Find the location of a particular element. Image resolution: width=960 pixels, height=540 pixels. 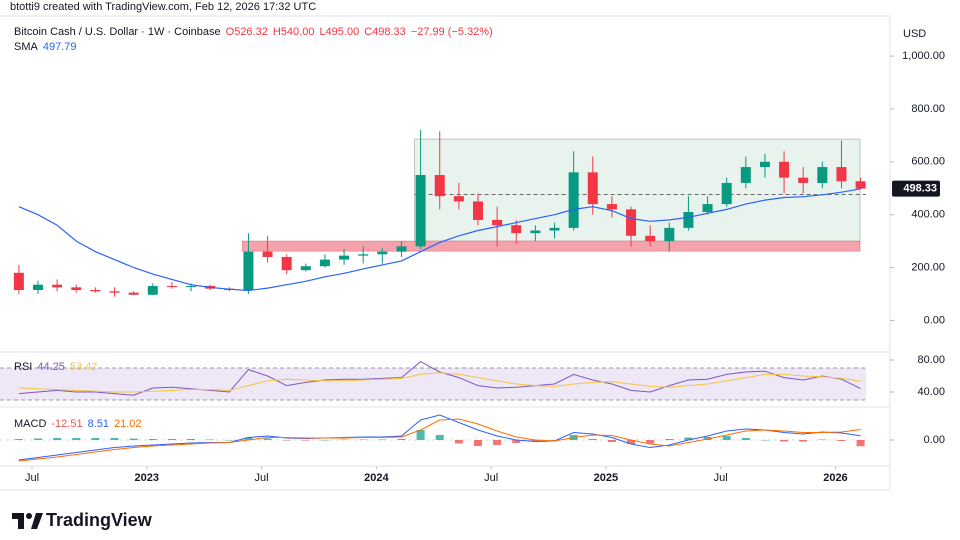

y-tick-label: 600.00 is located at coordinates (928, 162).